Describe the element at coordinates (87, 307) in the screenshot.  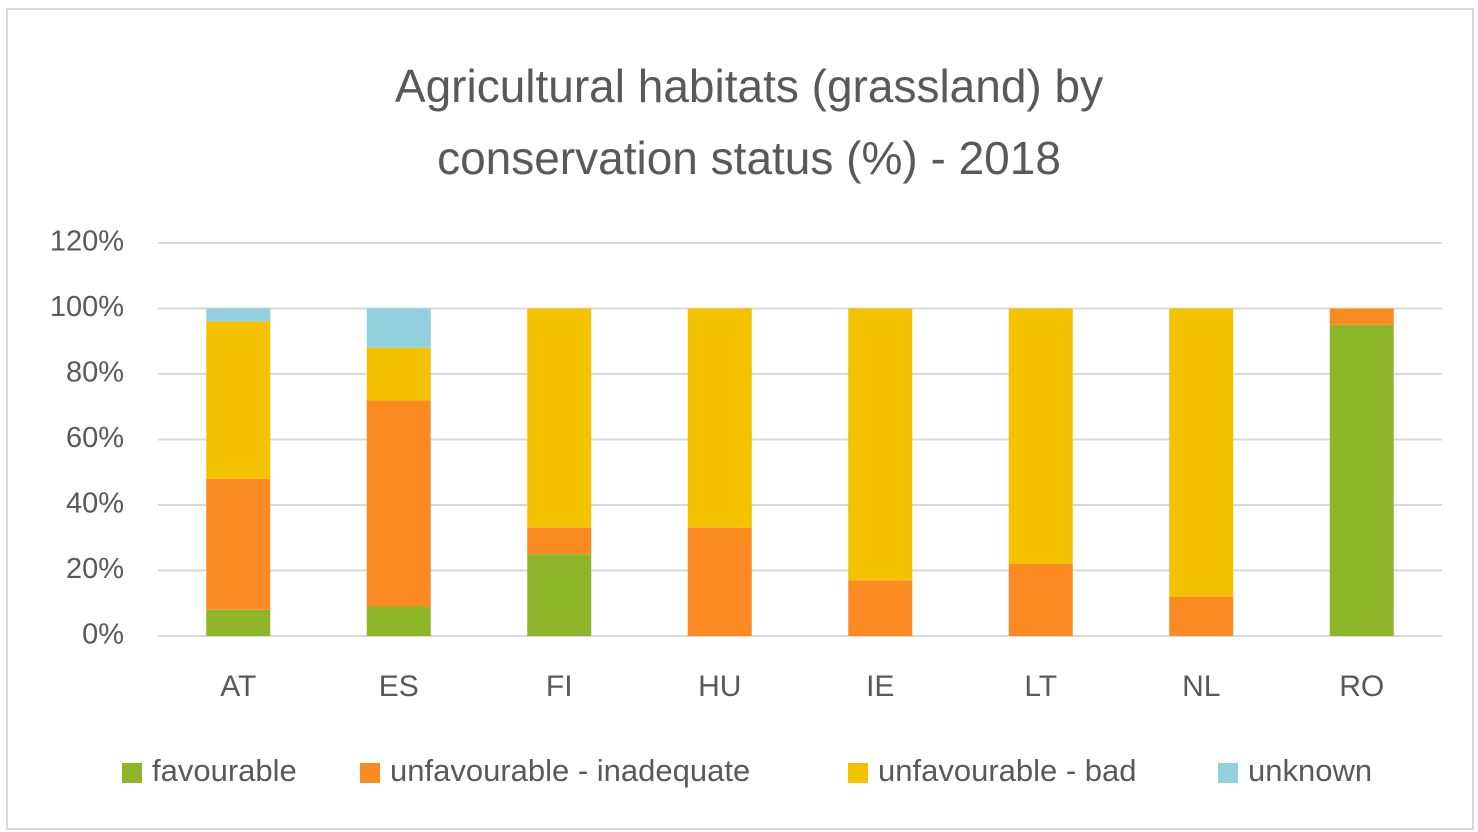
I see `y-tick-label: 100%` at that location.